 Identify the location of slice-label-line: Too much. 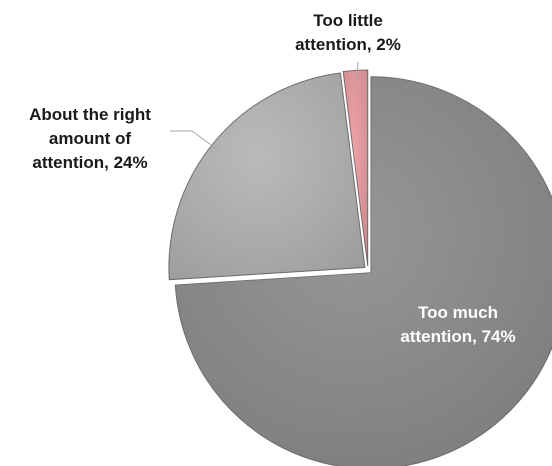
(458, 312).